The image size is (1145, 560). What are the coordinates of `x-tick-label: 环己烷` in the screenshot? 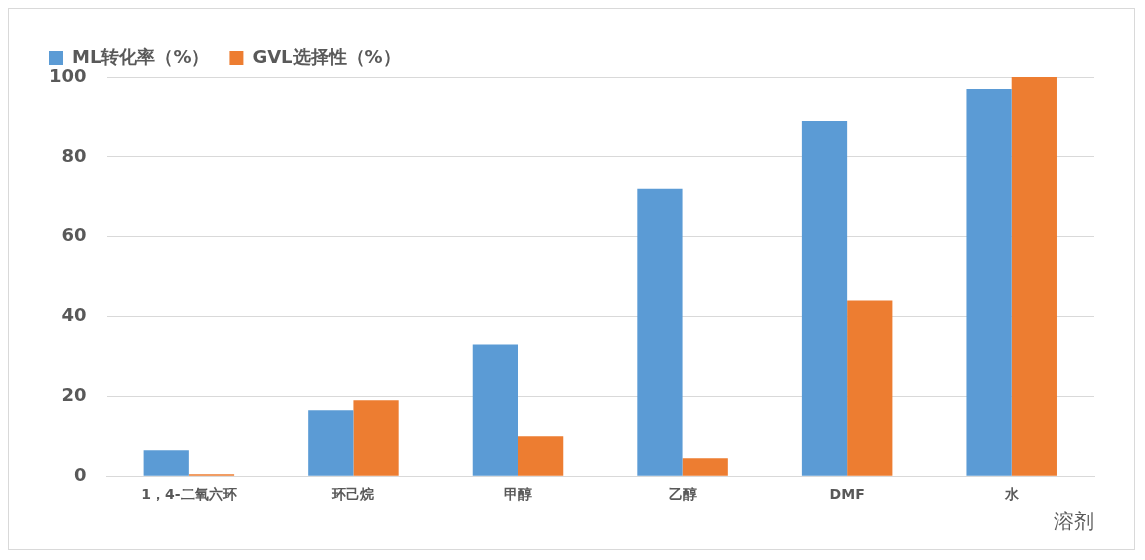 It's located at (353, 494).